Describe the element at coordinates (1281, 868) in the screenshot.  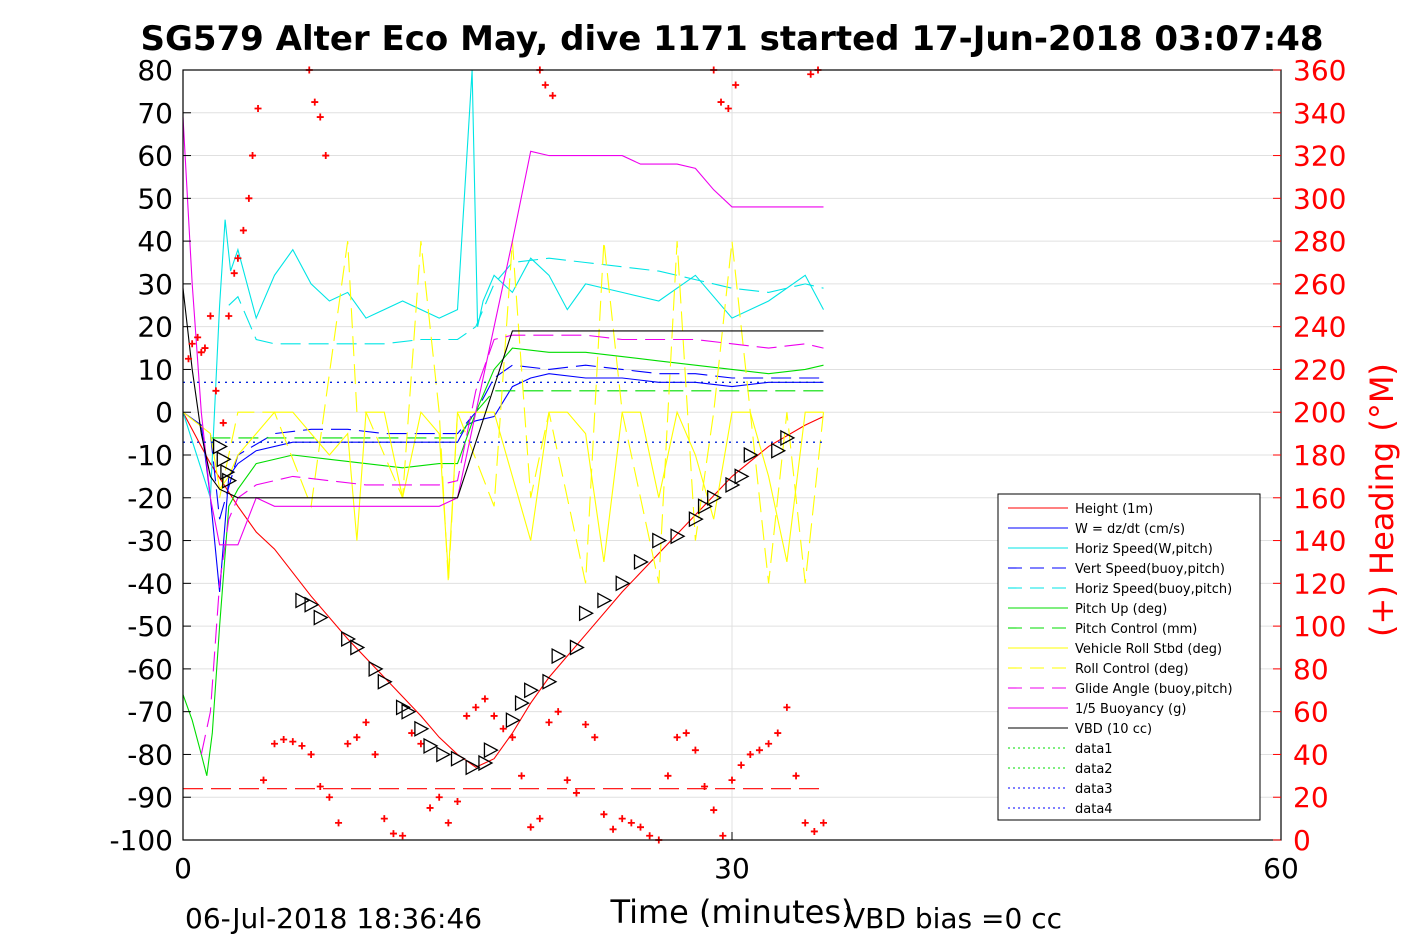
I see `x-tick-label: 60` at that location.